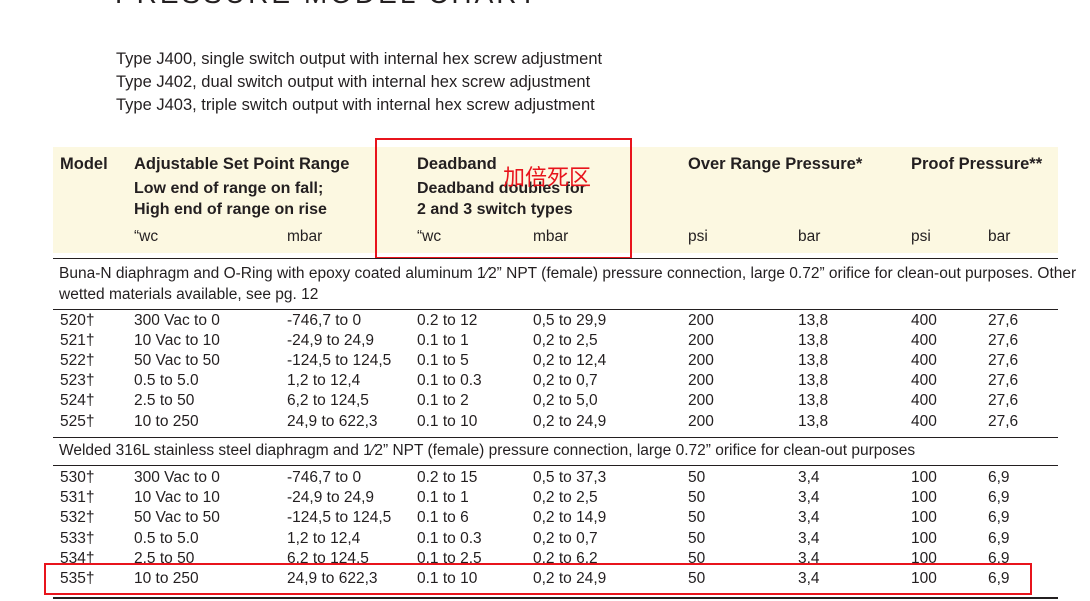  What do you see at coordinates (503, 198) in the screenshot?
I see `deadband-highlight-box` at bounding box center [503, 198].